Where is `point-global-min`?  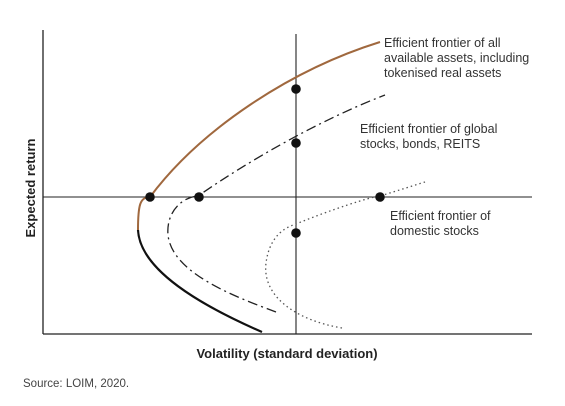 point-global-min is located at coordinates (199, 197).